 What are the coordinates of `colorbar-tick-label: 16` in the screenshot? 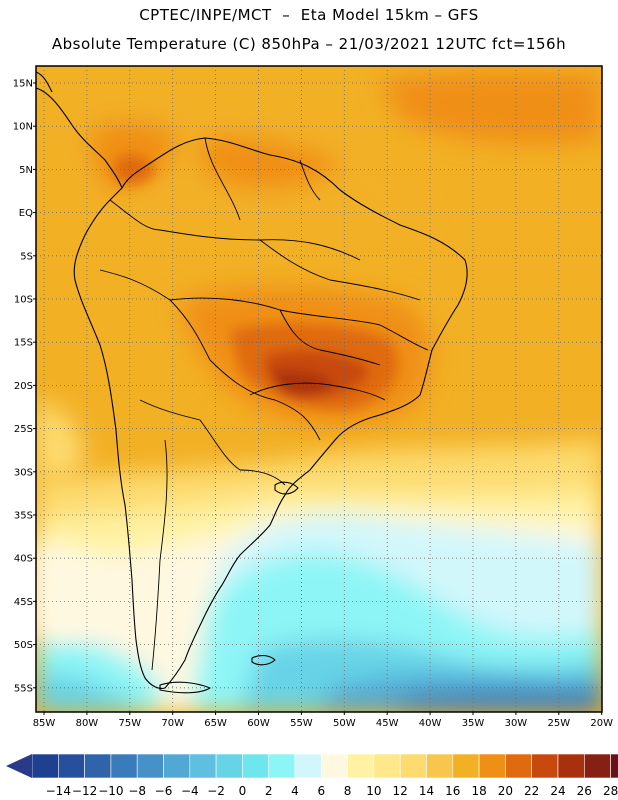 It's located at (452, 791).